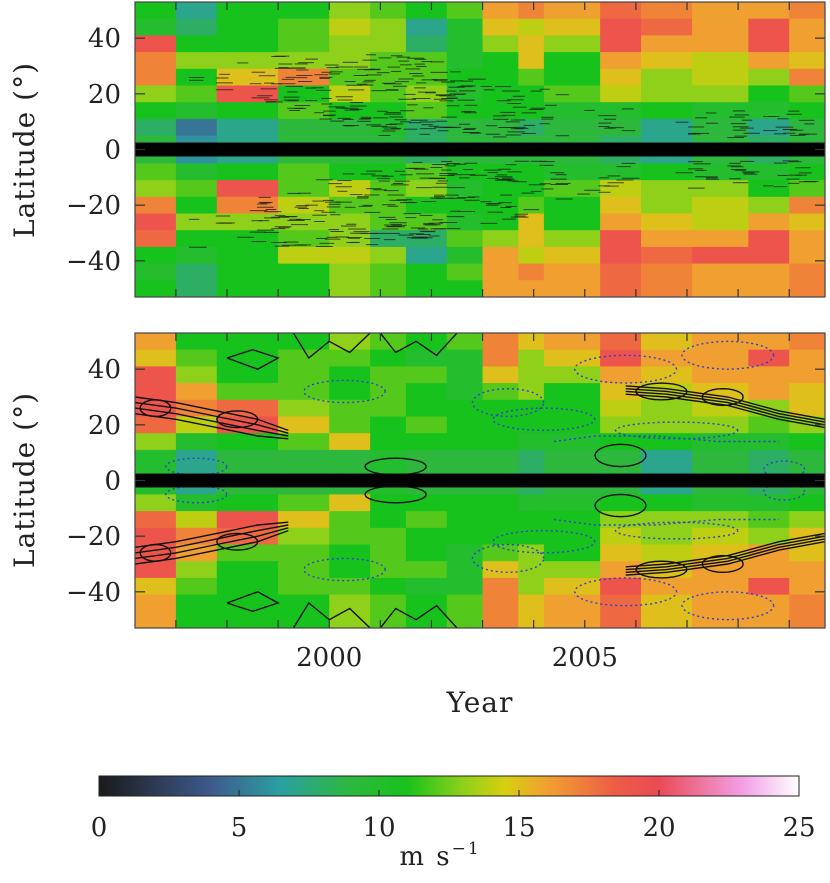 This screenshot has width=830, height=883. I want to click on colorbar-unit-label: m s−1, so click(439, 855).